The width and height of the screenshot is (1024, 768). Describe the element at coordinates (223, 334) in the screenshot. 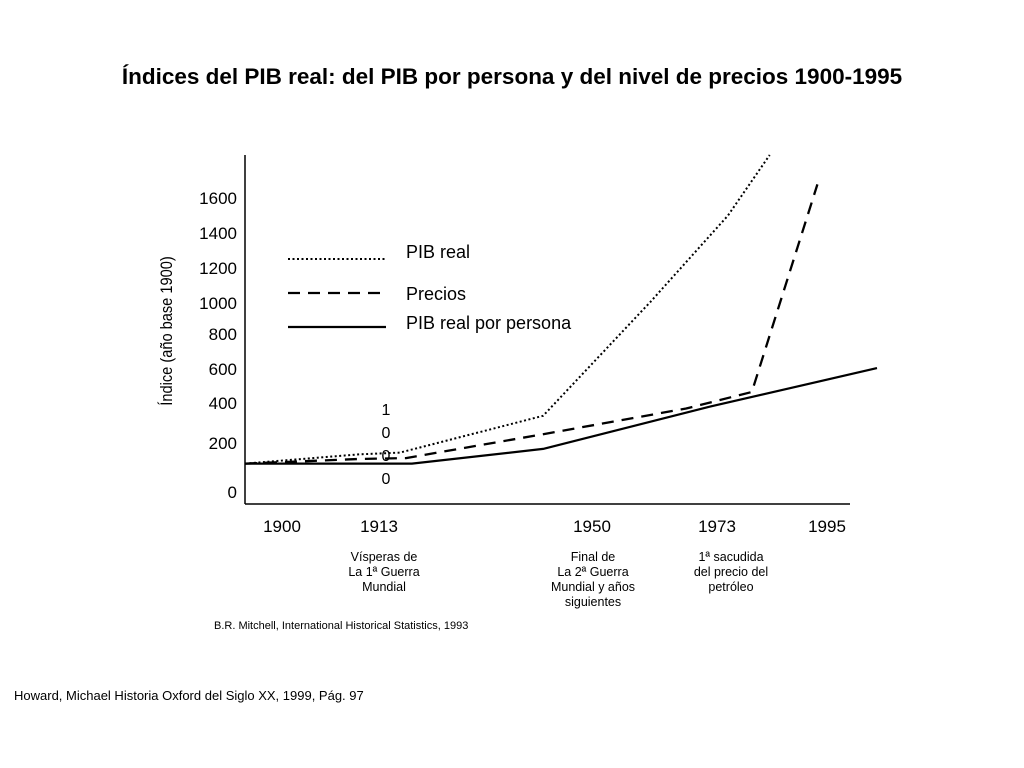

I see `y-tick-label: 800` at that location.